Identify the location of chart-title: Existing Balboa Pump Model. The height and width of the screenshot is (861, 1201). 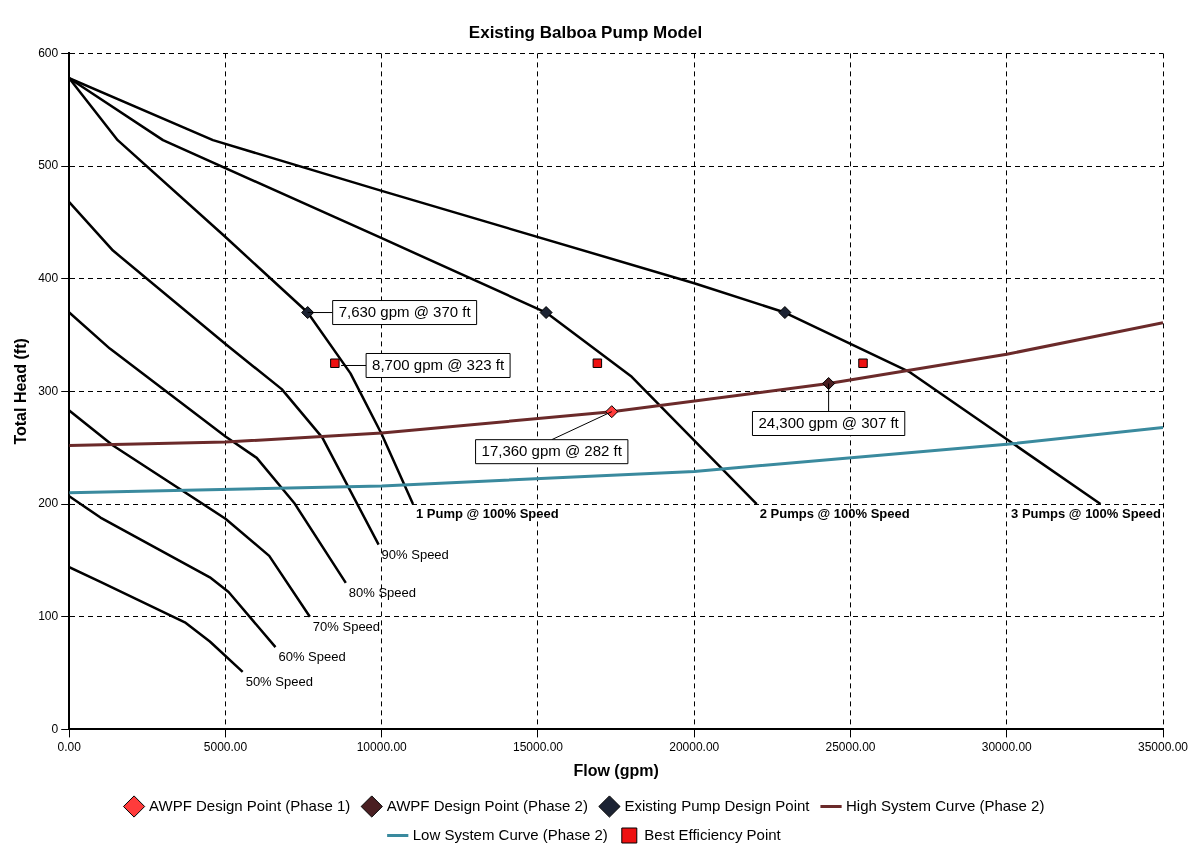
(585, 32).